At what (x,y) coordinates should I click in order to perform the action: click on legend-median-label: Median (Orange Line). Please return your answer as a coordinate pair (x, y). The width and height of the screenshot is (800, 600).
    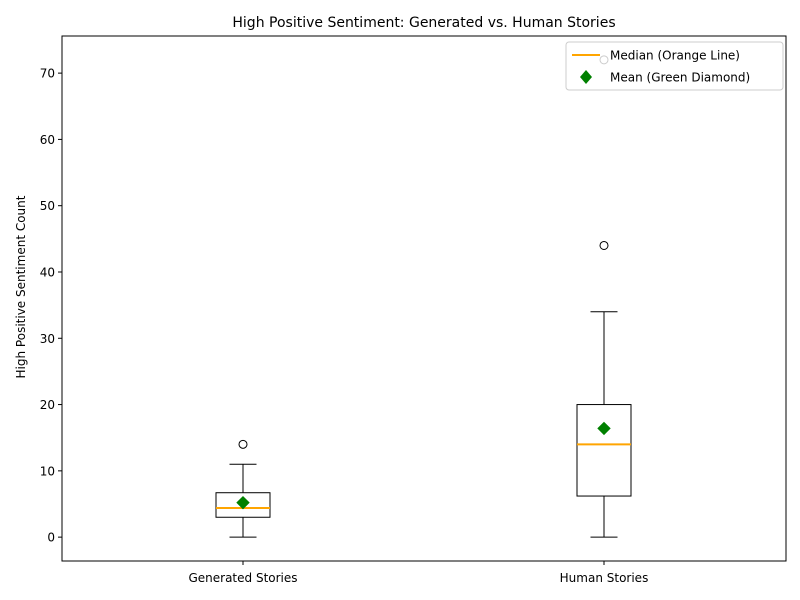
    Looking at the image, I should click on (675, 56).